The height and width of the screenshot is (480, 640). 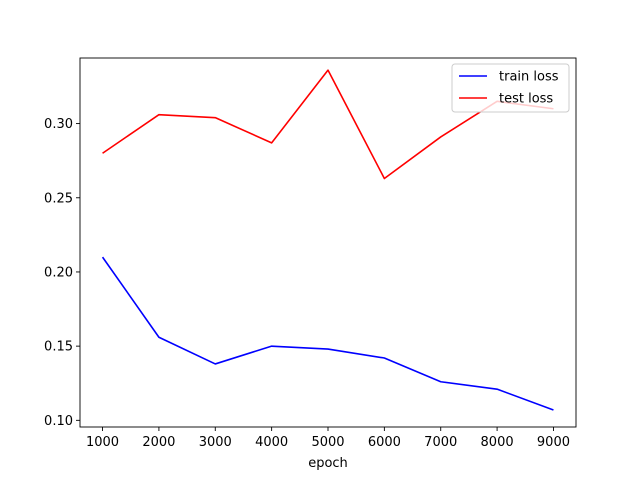 I want to click on x-tick-label: 5000, so click(x=327, y=442).